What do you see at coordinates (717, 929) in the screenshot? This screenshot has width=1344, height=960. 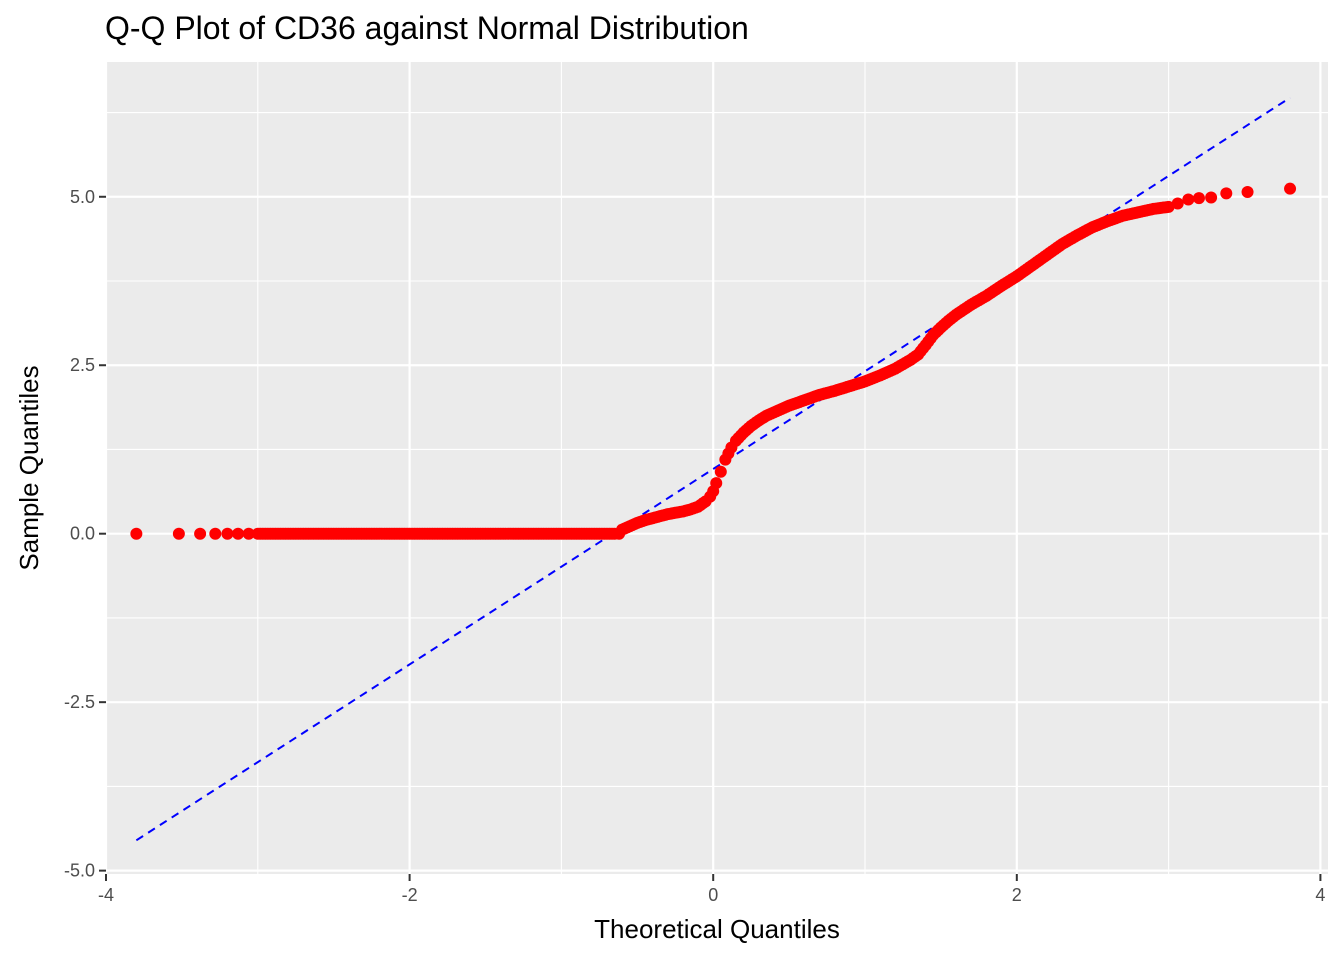 I see `x-axis-title: Theoretical Quantiles` at bounding box center [717, 929].